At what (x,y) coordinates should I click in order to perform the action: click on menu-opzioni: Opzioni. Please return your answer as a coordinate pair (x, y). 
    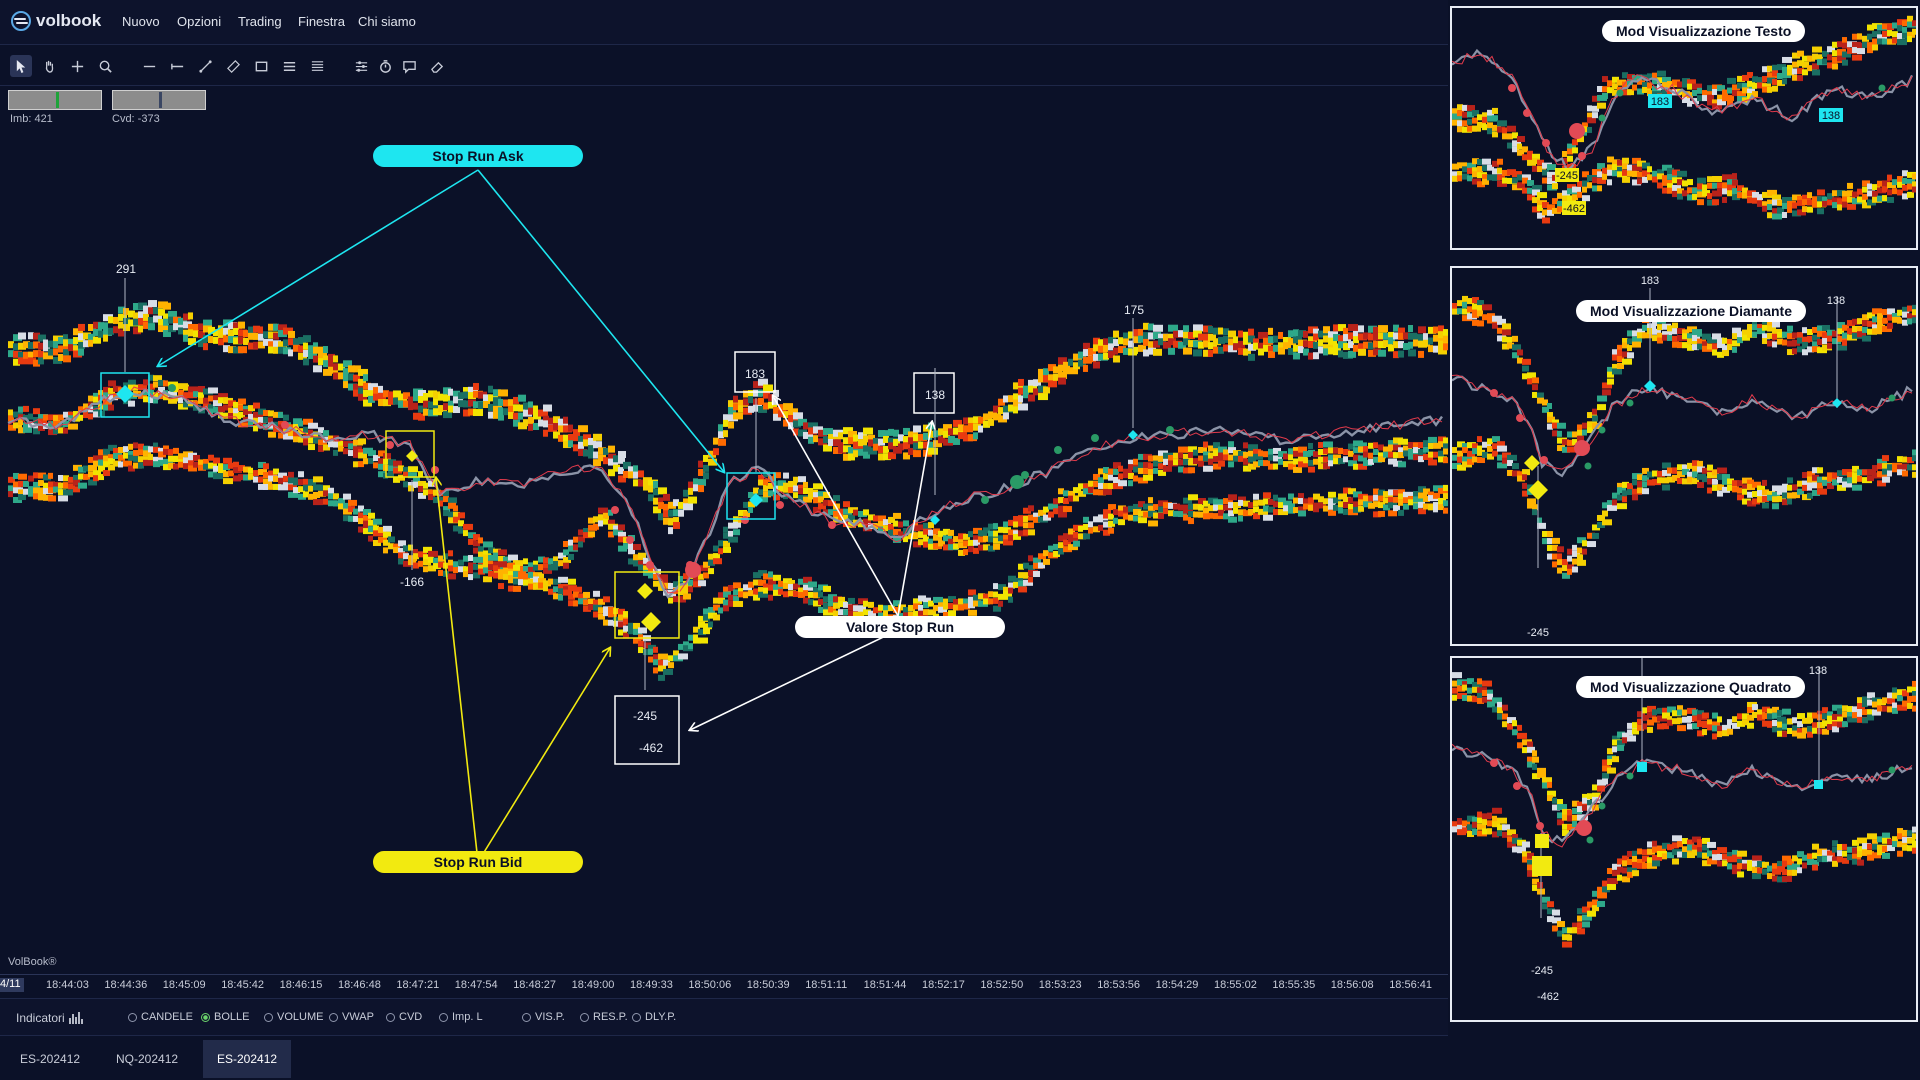
    Looking at the image, I should click on (199, 21).